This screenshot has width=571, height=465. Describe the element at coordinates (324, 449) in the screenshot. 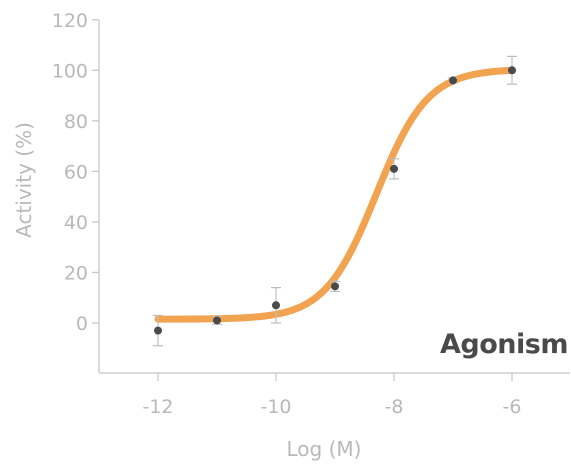

I see `x-axis-title: Log (M)` at that location.